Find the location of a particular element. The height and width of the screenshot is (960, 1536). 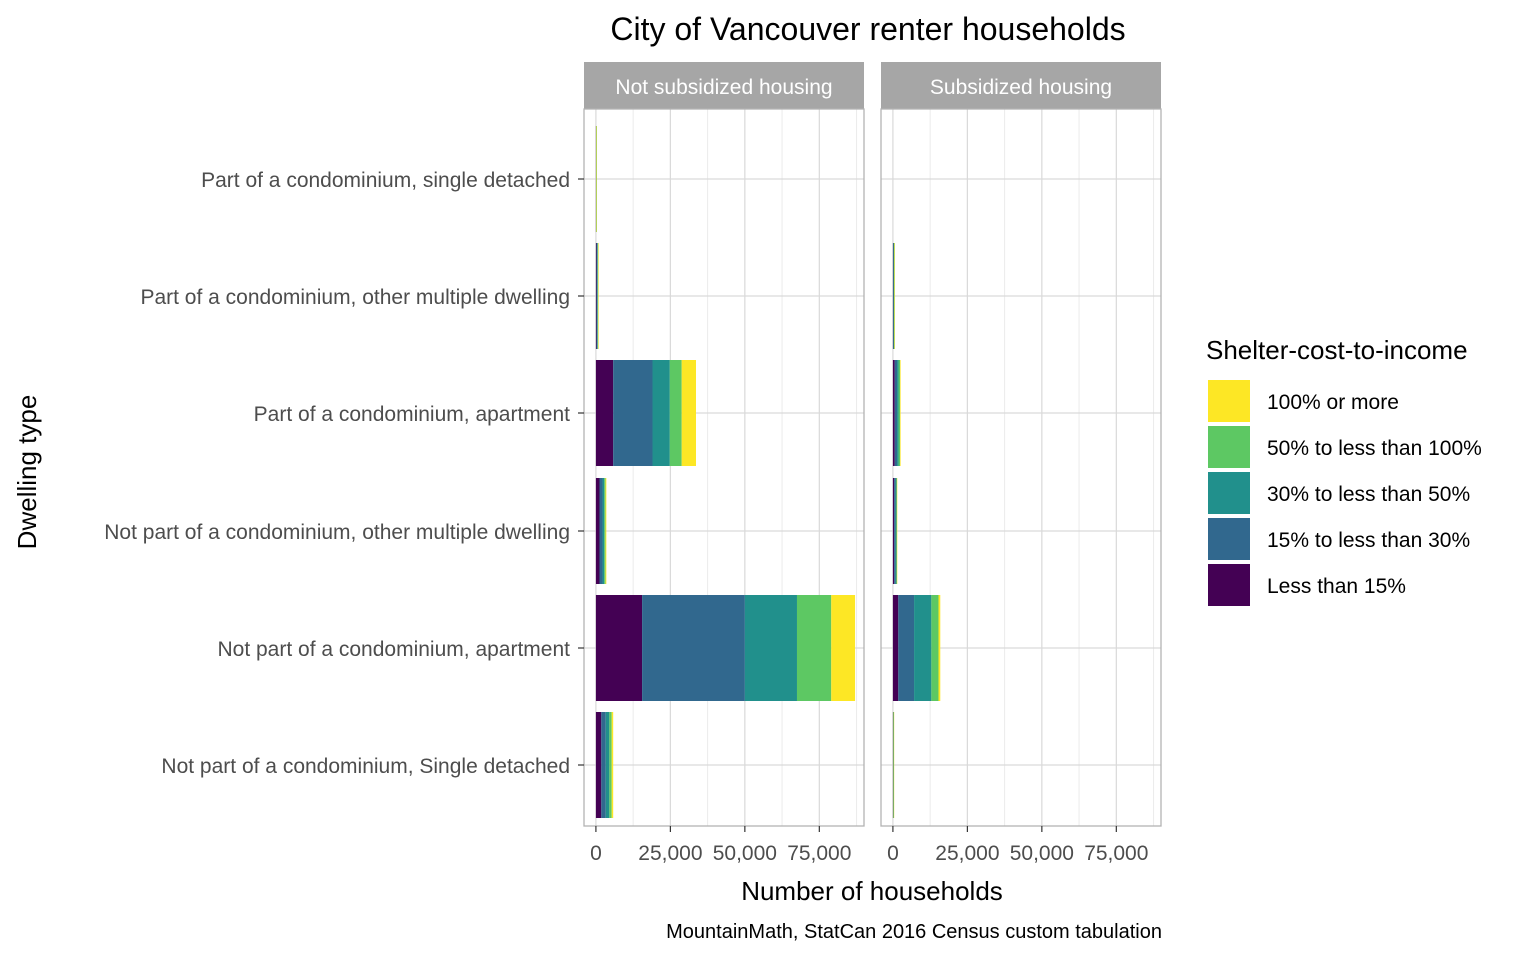

legend-title: Shelter-cost-to-income is located at coordinates (1337, 350).